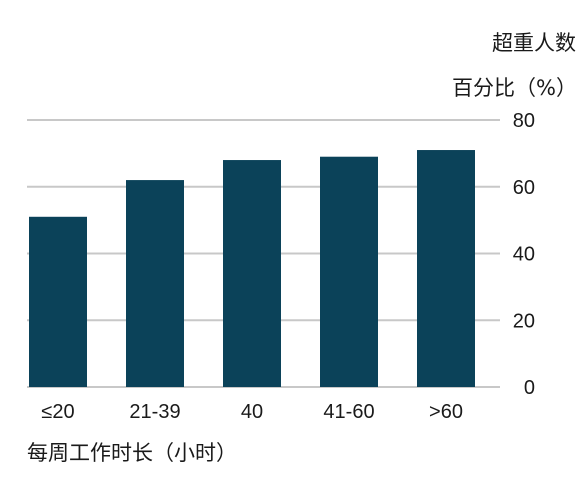 The width and height of the screenshot is (580, 480). What do you see at coordinates (446, 412) in the screenshot?
I see `x-tick-label: >60` at bounding box center [446, 412].